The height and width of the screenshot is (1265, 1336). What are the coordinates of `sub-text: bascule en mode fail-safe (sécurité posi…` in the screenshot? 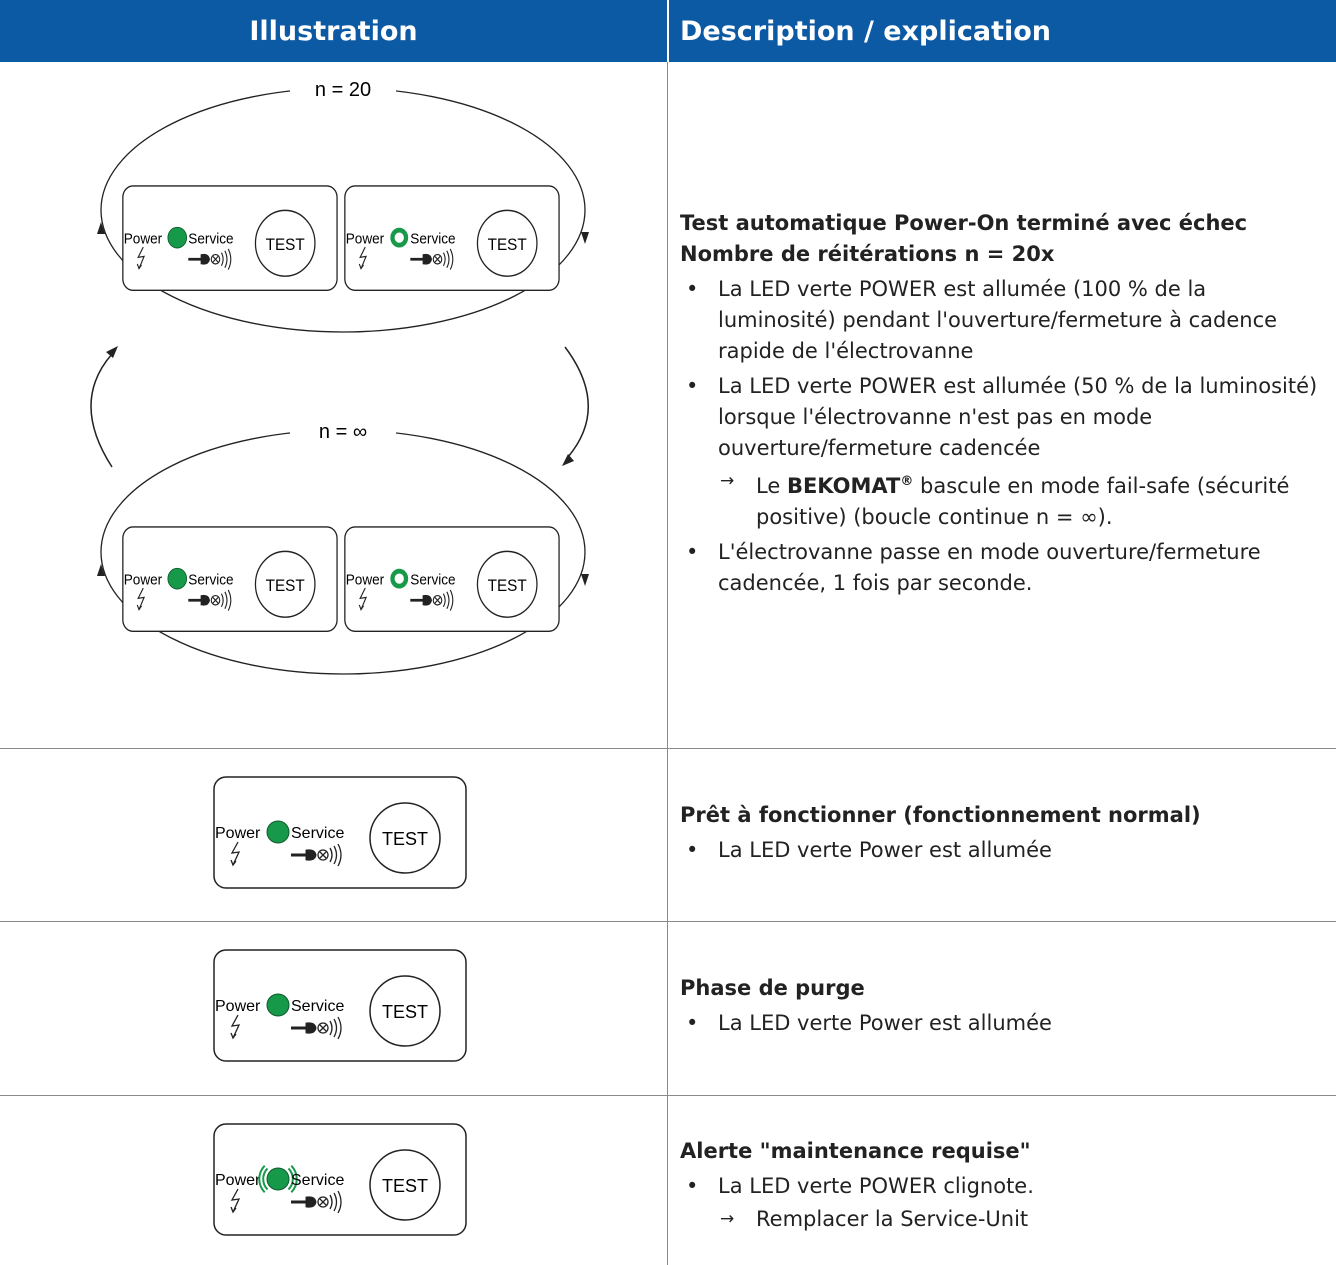 It's located at (1026, 501).